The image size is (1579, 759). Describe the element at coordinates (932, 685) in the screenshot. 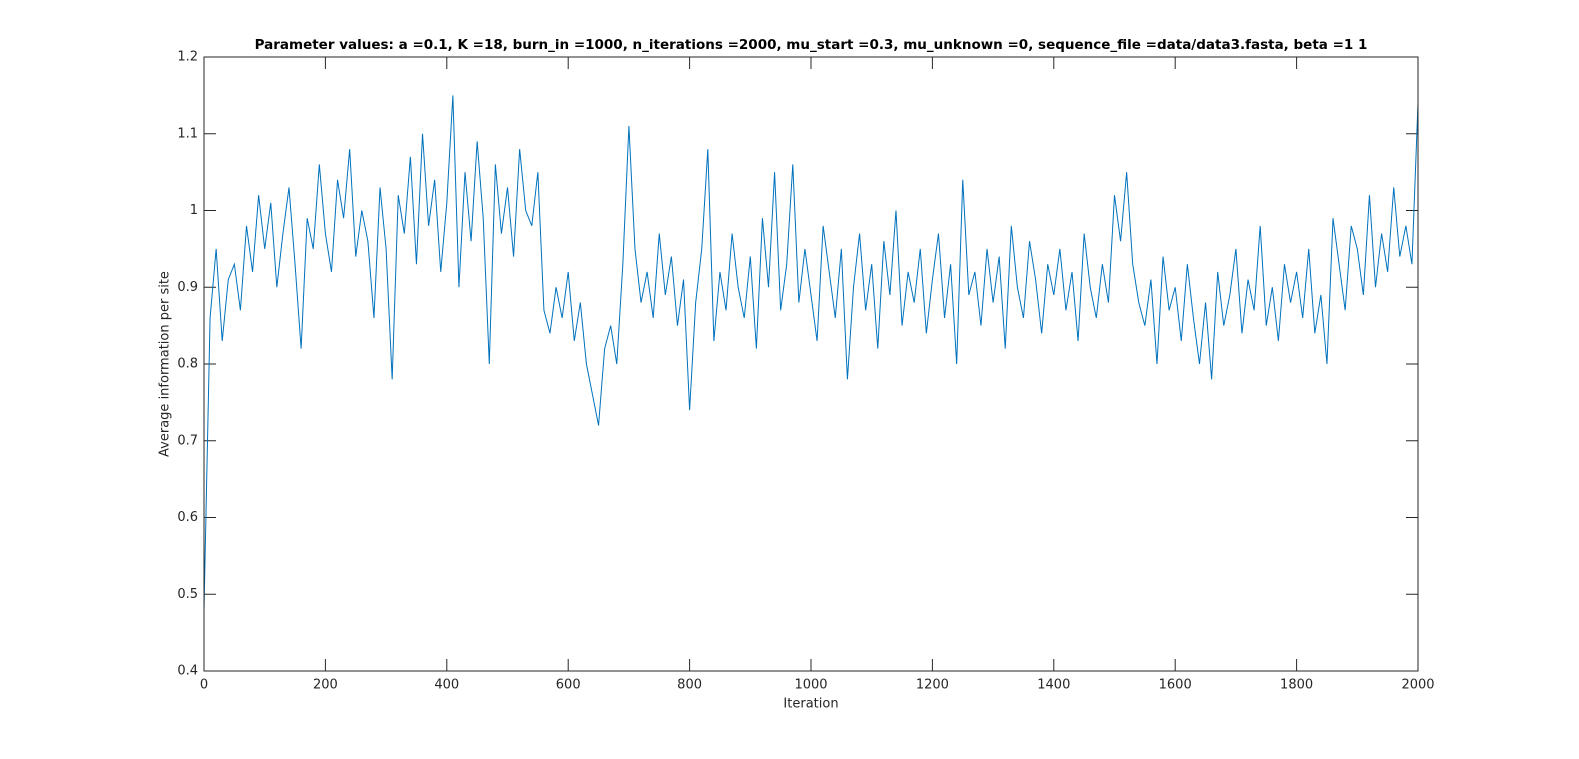

I see `x-tick-label: 1200` at that location.